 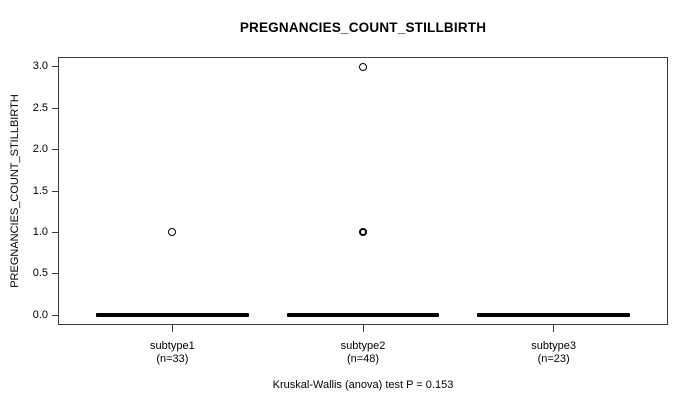 I want to click on x-axis-group-label: subtype1 (n=33), so click(x=172, y=353).